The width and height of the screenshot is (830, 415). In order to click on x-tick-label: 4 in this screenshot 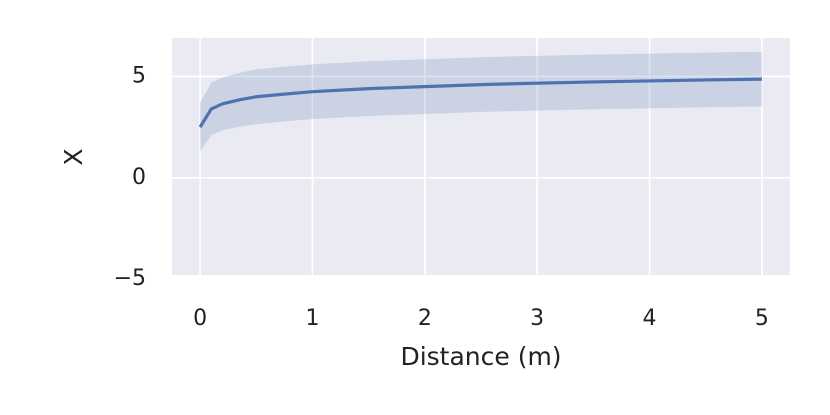, I will do `click(650, 318)`.